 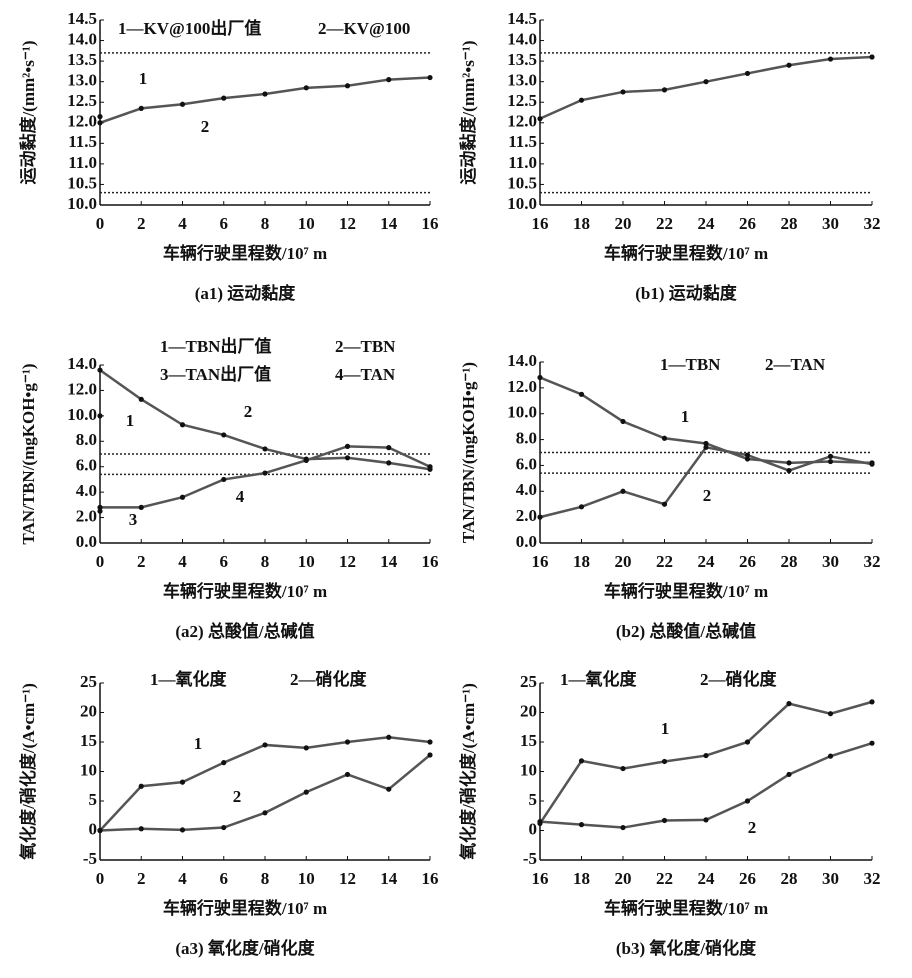 What do you see at coordinates (522, 18) in the screenshot?
I see `y-tick-label: 14.5` at bounding box center [522, 18].